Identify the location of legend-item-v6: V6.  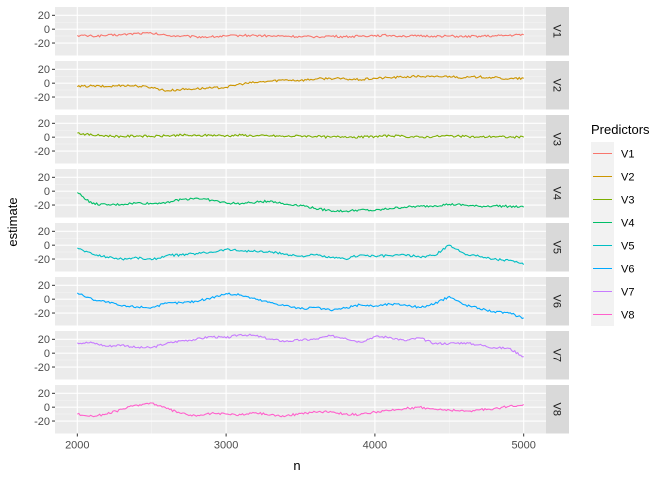
(612, 268).